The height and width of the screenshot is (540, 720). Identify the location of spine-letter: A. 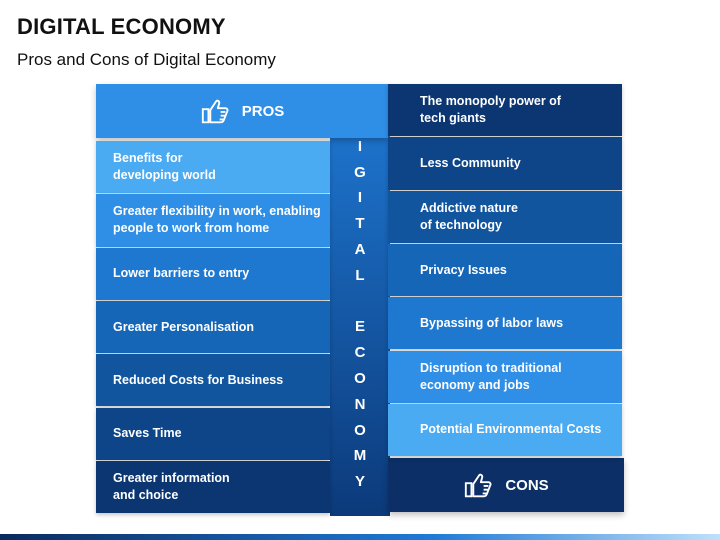
(360, 249).